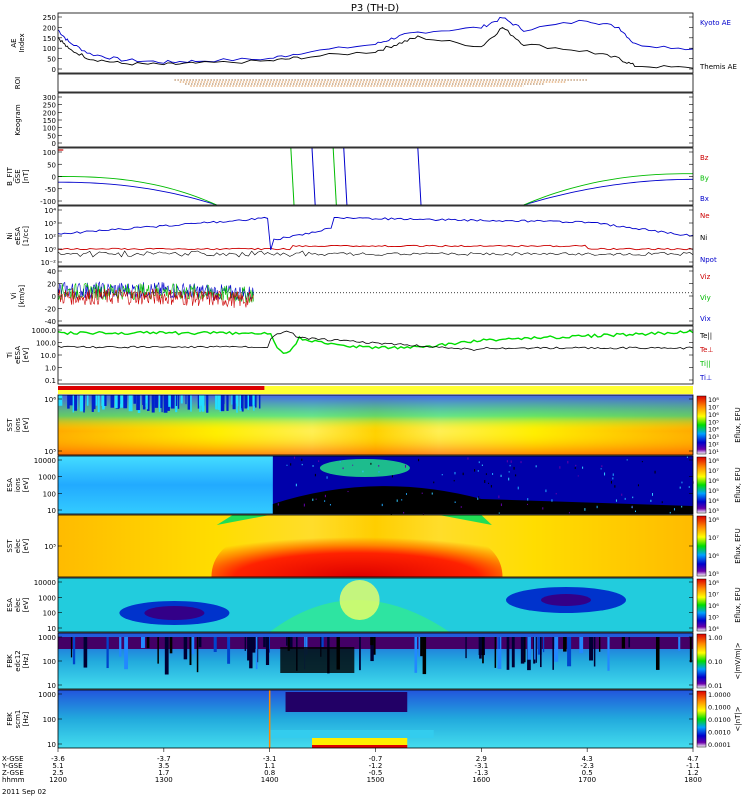 The height and width of the screenshot is (800, 750). Describe the element at coordinates (18, 424) in the screenshot. I see `sst_ion-ylabel: SSTions[eV]` at that location.